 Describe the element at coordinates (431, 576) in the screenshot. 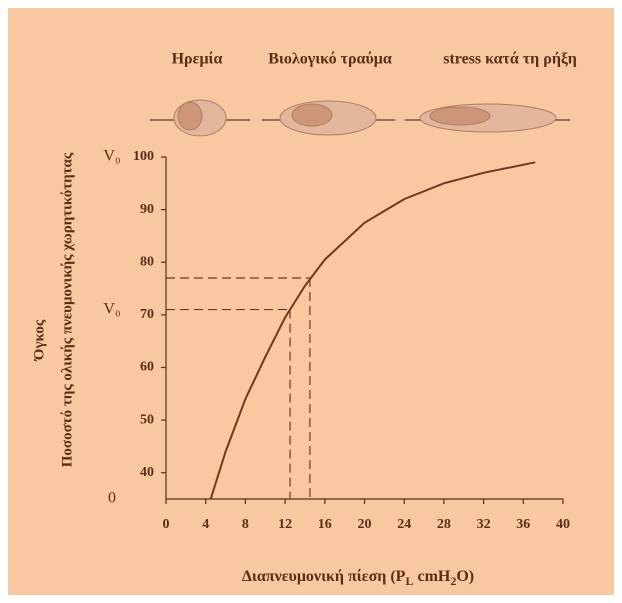

I see `x-title-part: cmH` at that location.